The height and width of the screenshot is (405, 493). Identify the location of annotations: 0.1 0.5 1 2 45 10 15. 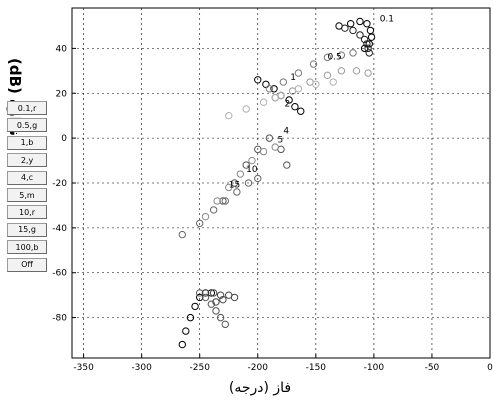
(311, 102).